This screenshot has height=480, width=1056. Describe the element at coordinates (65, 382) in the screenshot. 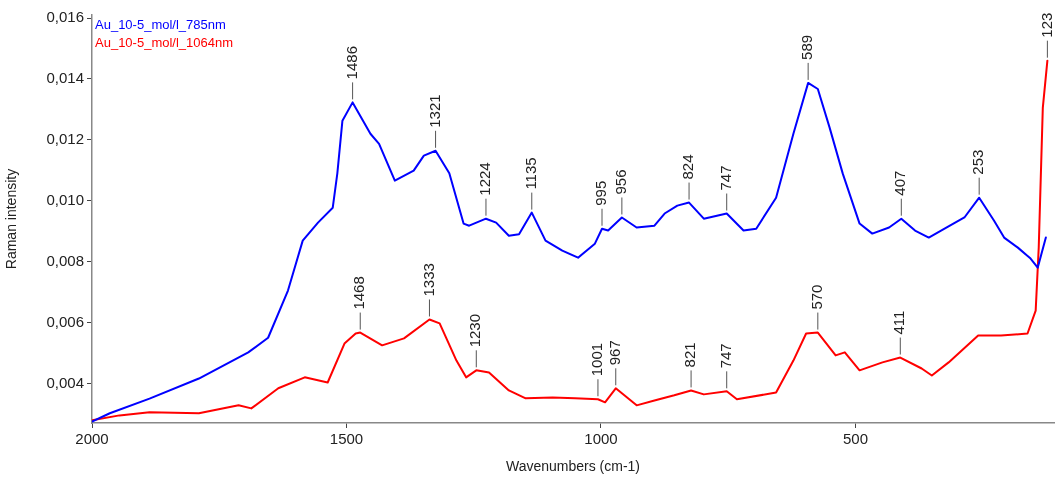

I see `y-tick-label: 0,004` at that location.